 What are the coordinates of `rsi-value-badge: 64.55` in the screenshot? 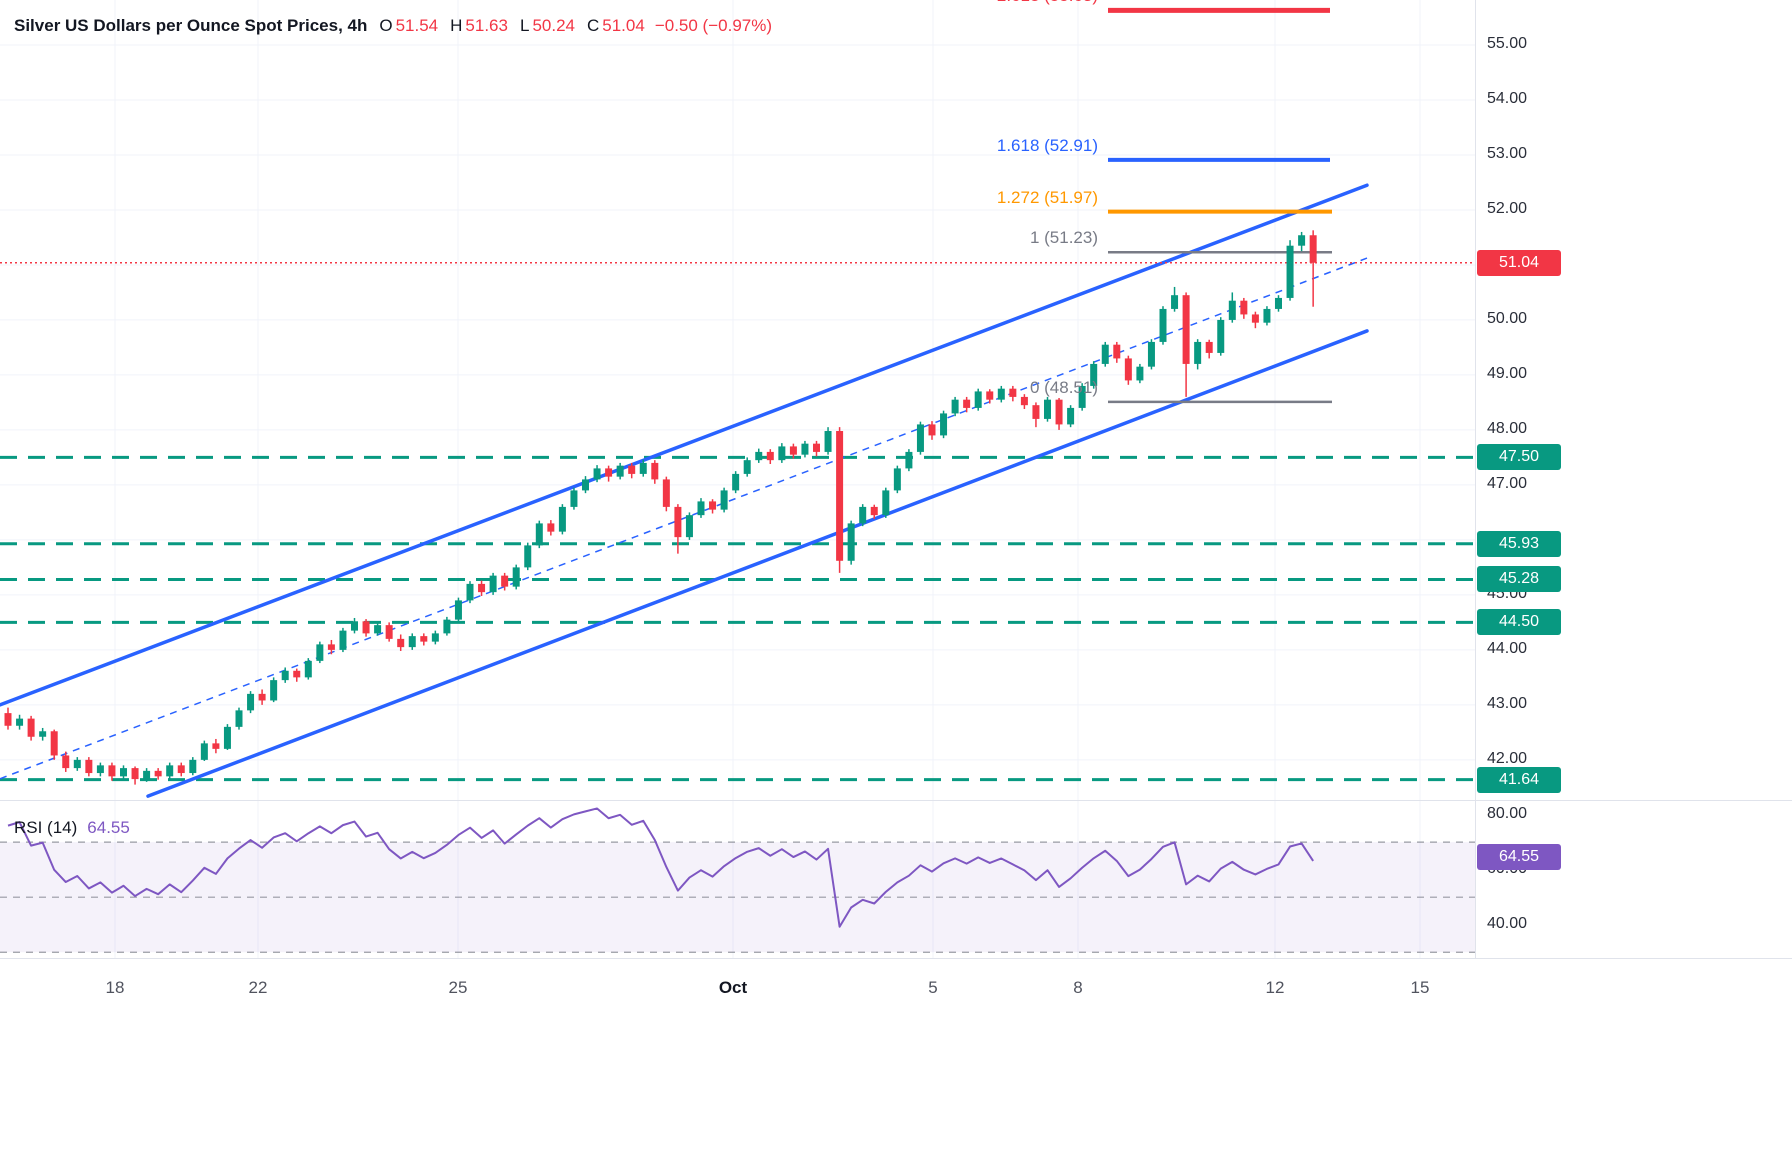 It's located at (1519, 857).